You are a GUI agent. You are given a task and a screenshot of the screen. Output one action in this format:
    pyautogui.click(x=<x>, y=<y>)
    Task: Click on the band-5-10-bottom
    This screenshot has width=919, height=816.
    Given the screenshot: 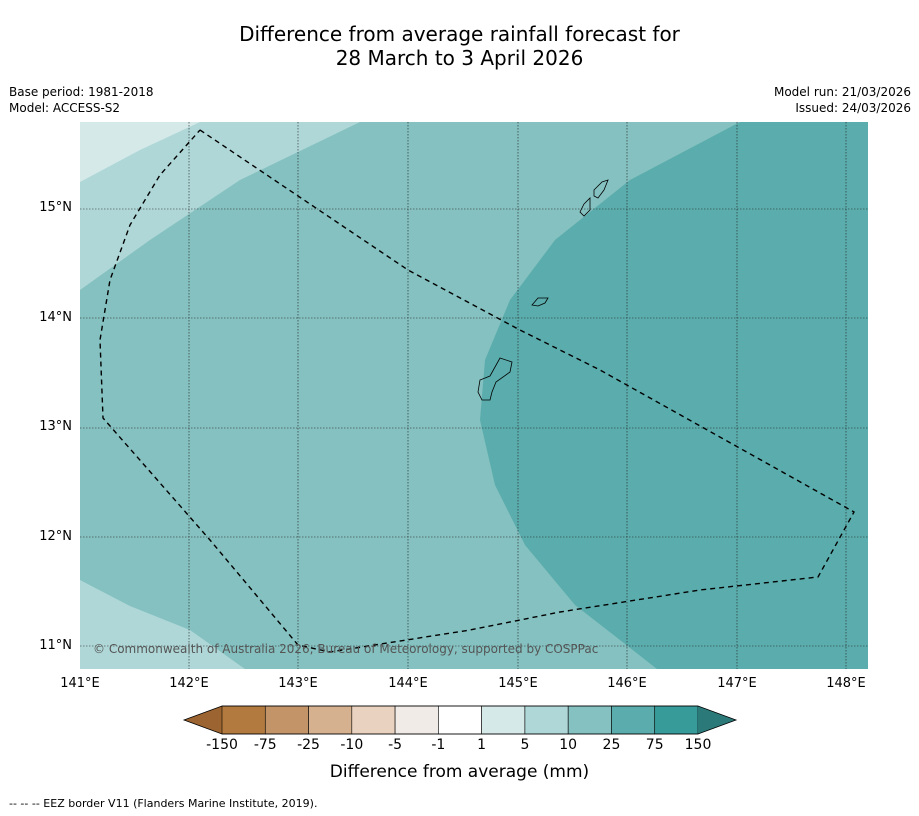 What is the action you would take?
    pyautogui.click(x=162, y=624)
    